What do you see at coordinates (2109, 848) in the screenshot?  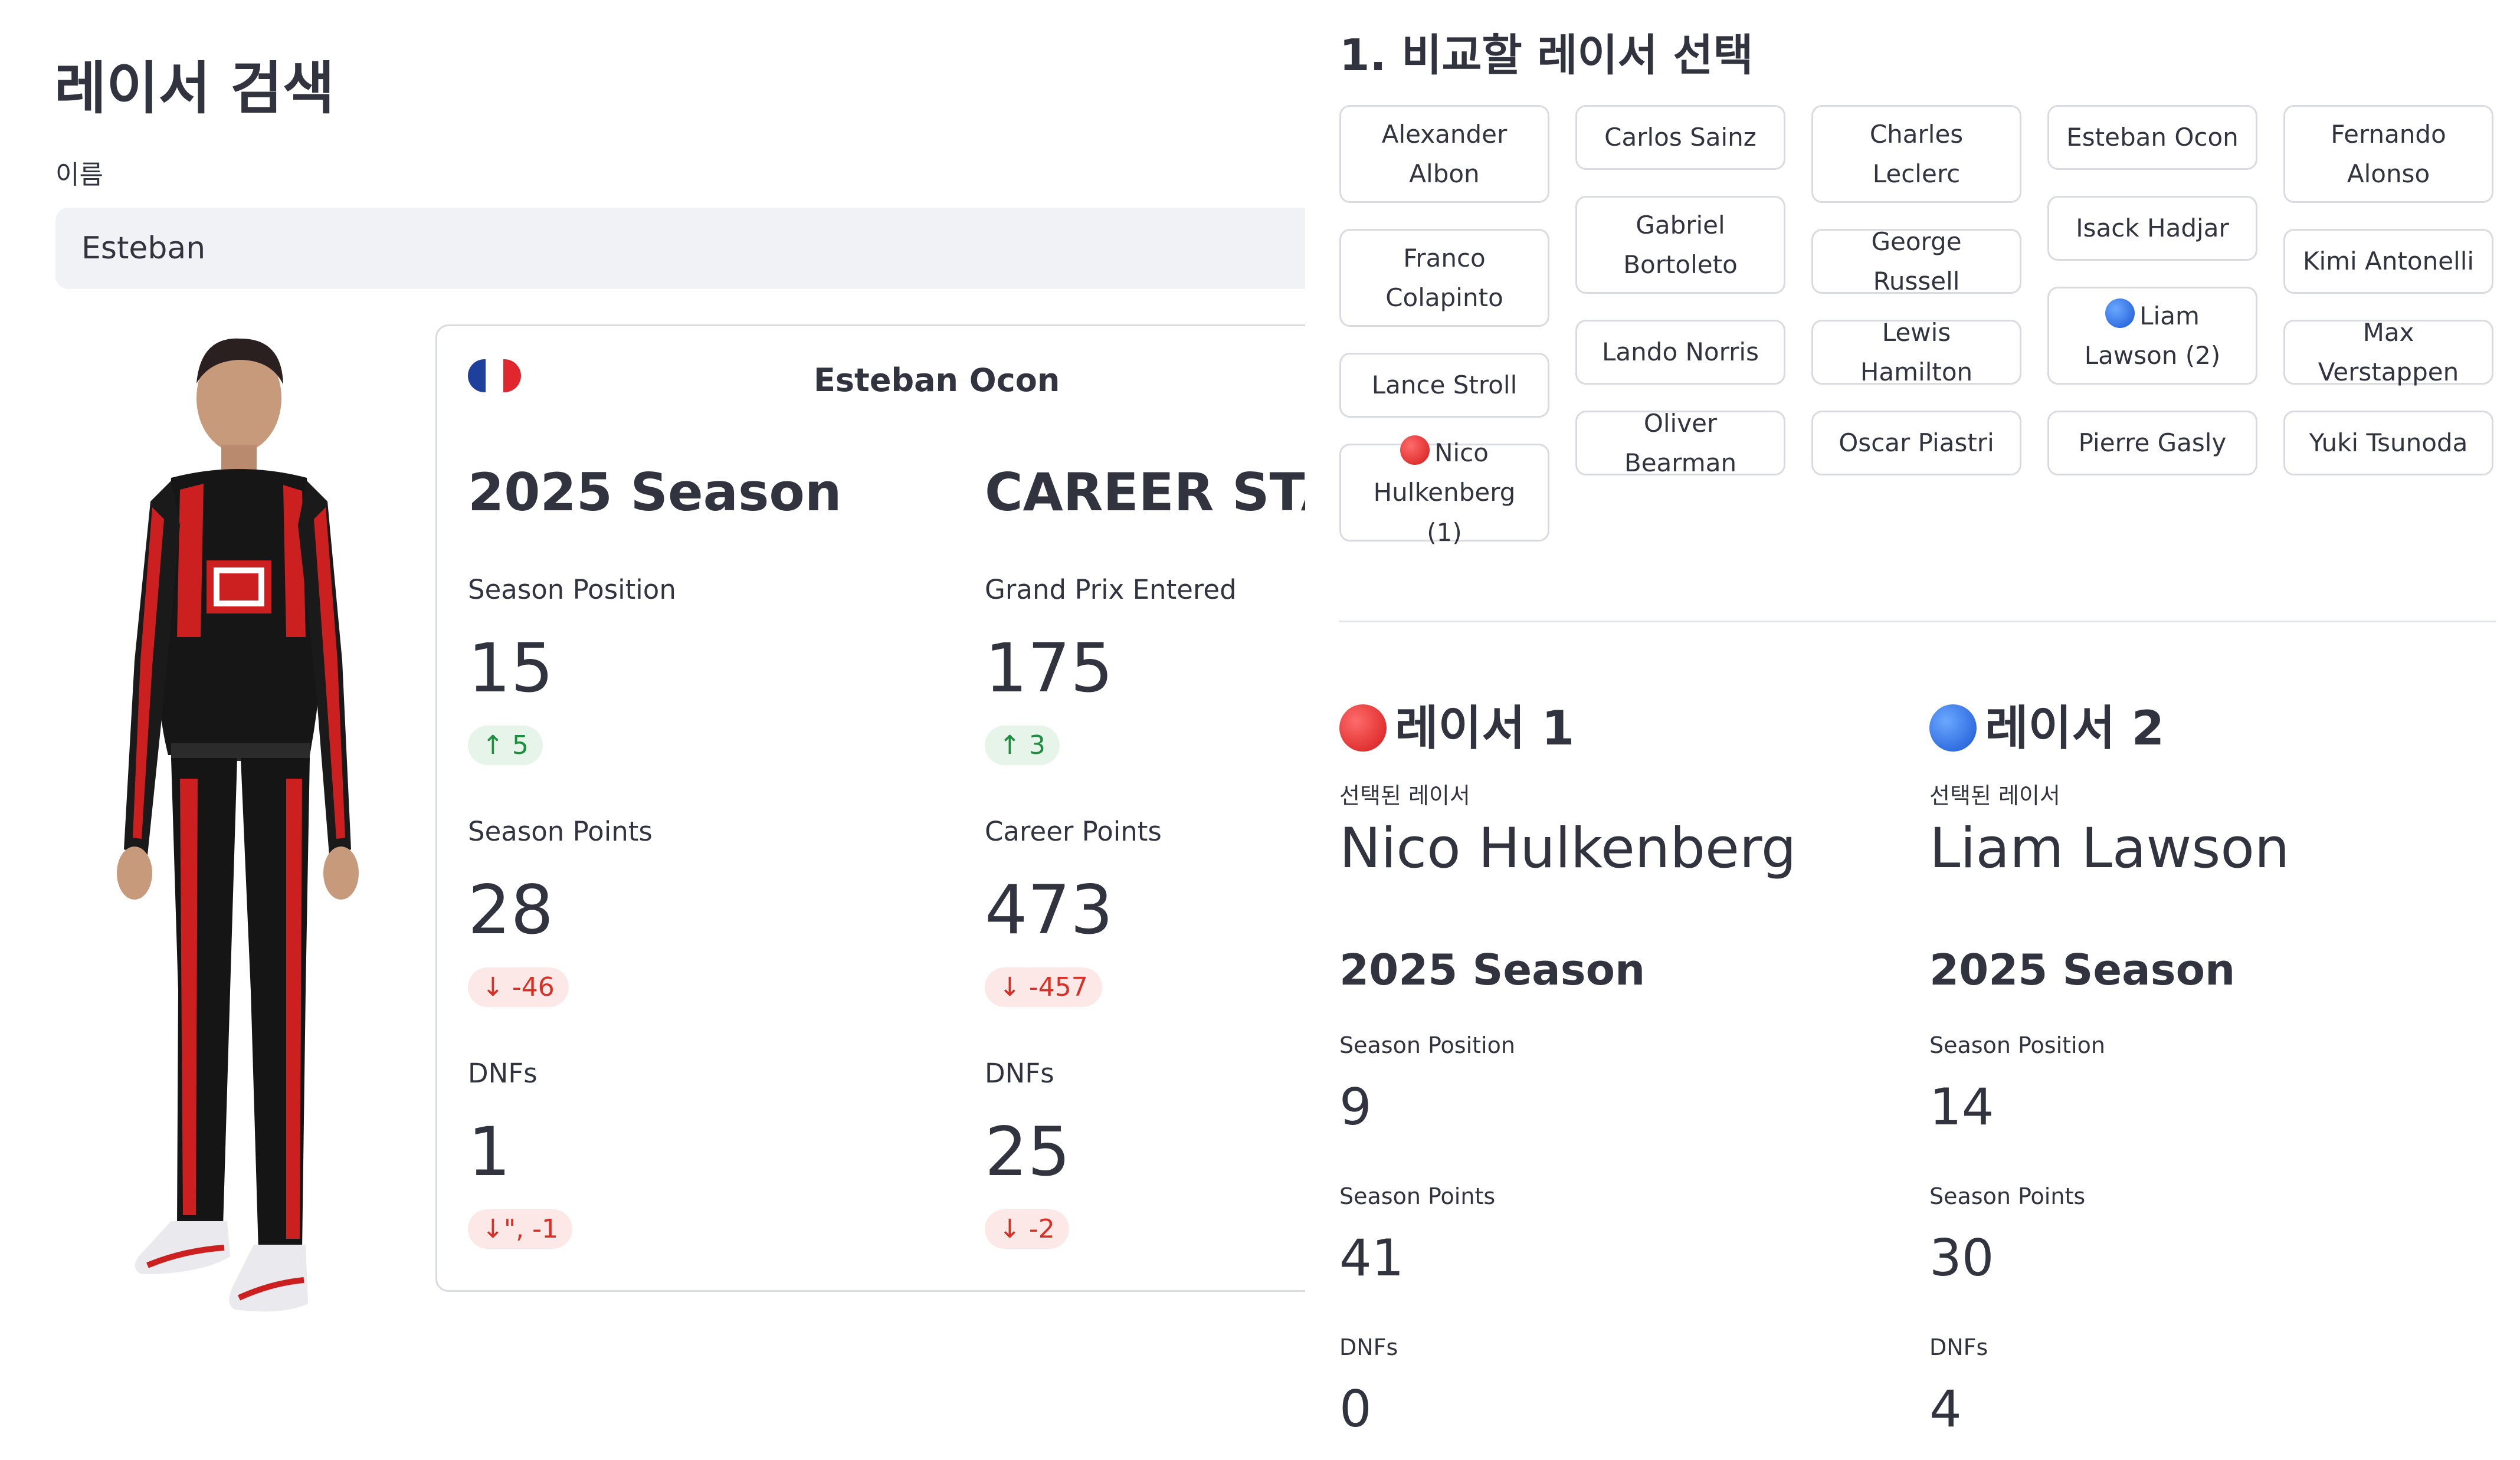 I see `racer2-name: Liam Lawson` at bounding box center [2109, 848].